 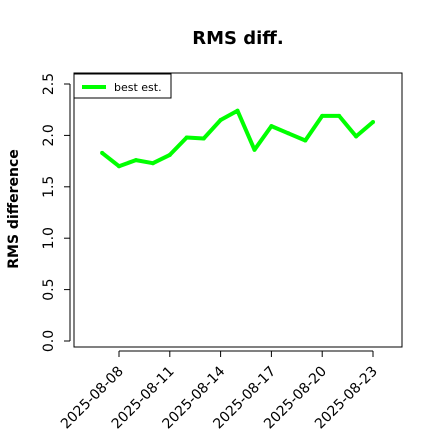 What do you see at coordinates (49, 289) in the screenshot?
I see `y-tick-label: 0.5` at bounding box center [49, 289].